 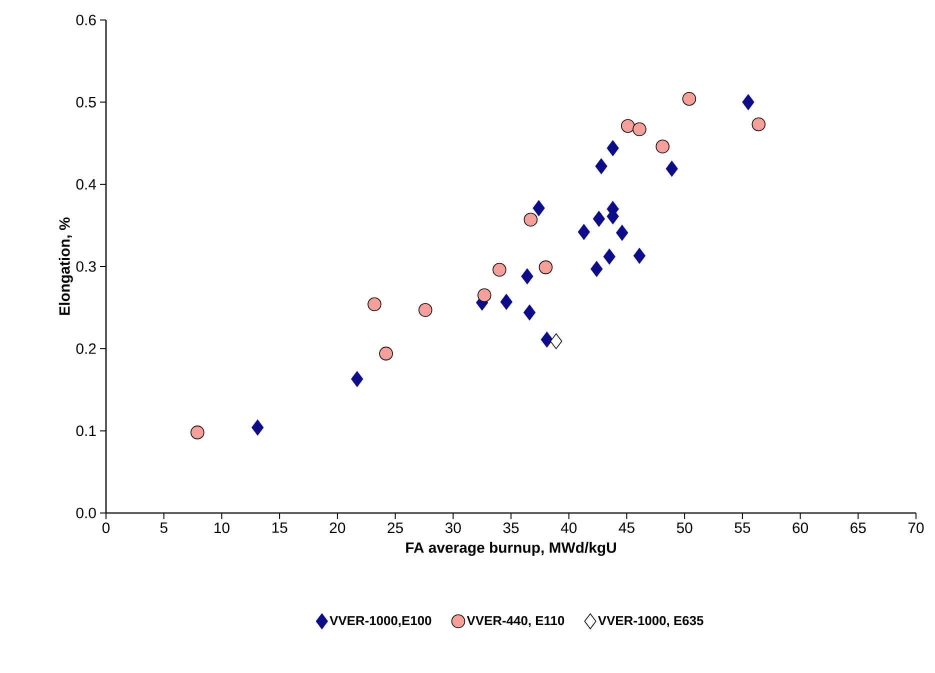 I want to click on x-tick-label: 35, so click(x=511, y=528).